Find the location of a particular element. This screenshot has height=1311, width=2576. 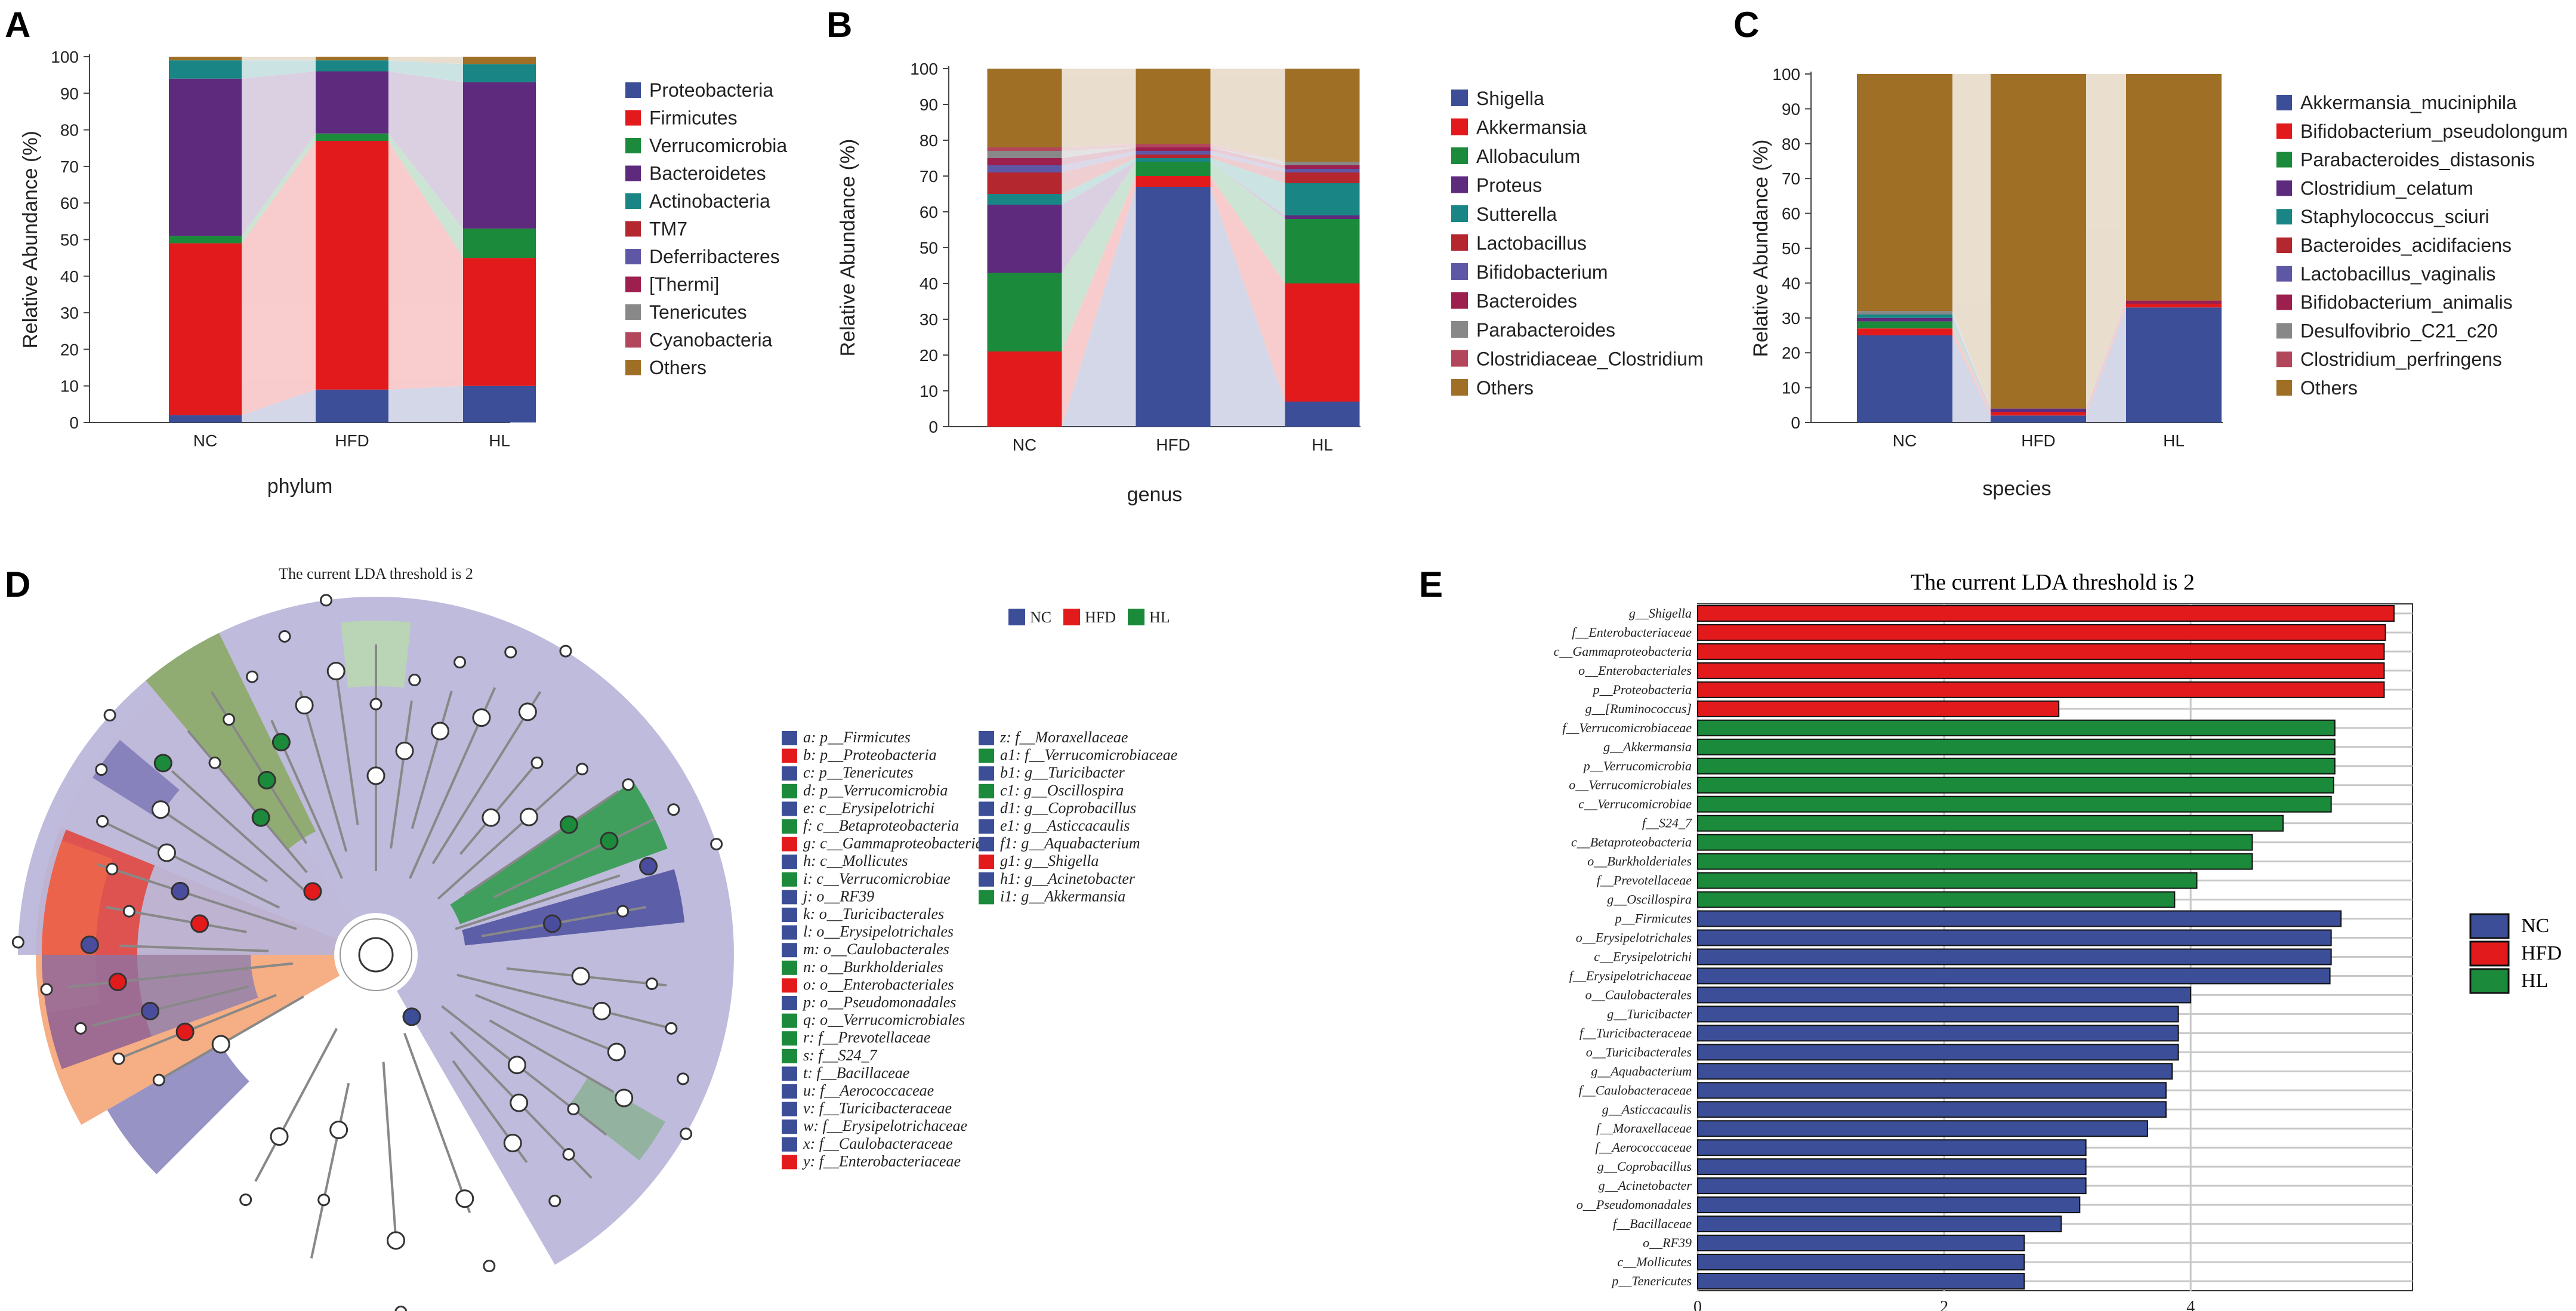

lda-bar-f-moraxellaceae is located at coordinates (1922, 1128).